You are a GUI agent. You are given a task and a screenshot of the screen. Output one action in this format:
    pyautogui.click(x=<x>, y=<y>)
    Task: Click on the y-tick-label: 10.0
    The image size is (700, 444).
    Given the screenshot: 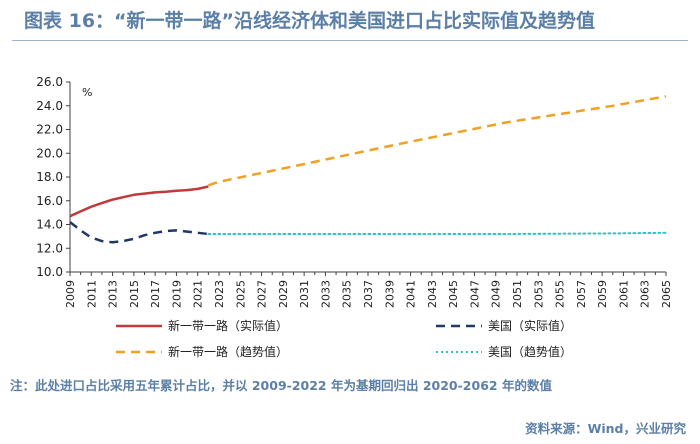 What is the action you would take?
    pyautogui.click(x=49, y=272)
    